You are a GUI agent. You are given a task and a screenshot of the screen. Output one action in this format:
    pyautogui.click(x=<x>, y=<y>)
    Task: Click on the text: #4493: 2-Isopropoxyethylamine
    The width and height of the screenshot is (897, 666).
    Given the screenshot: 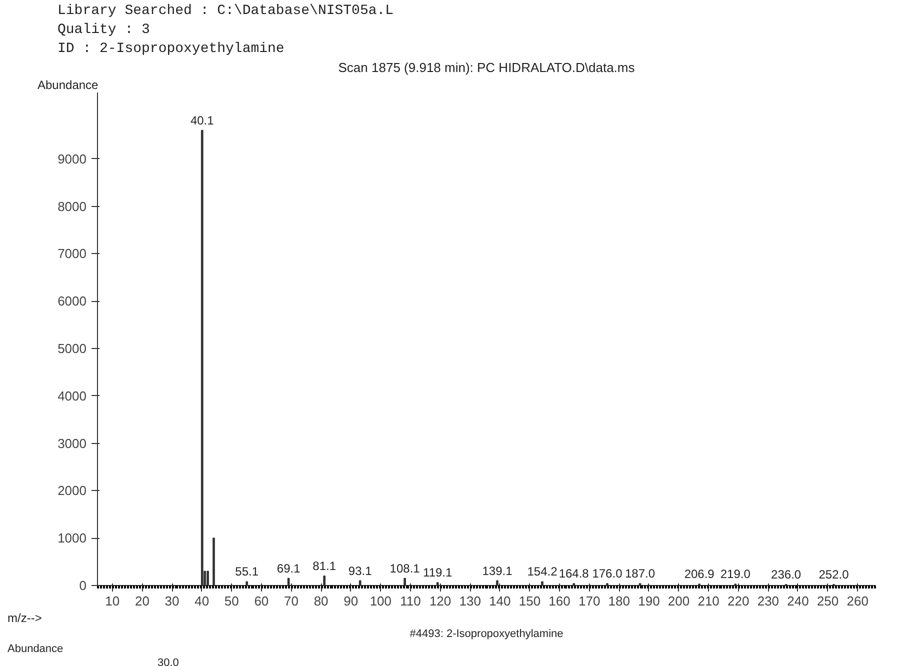 What is the action you would take?
    pyautogui.click(x=487, y=634)
    